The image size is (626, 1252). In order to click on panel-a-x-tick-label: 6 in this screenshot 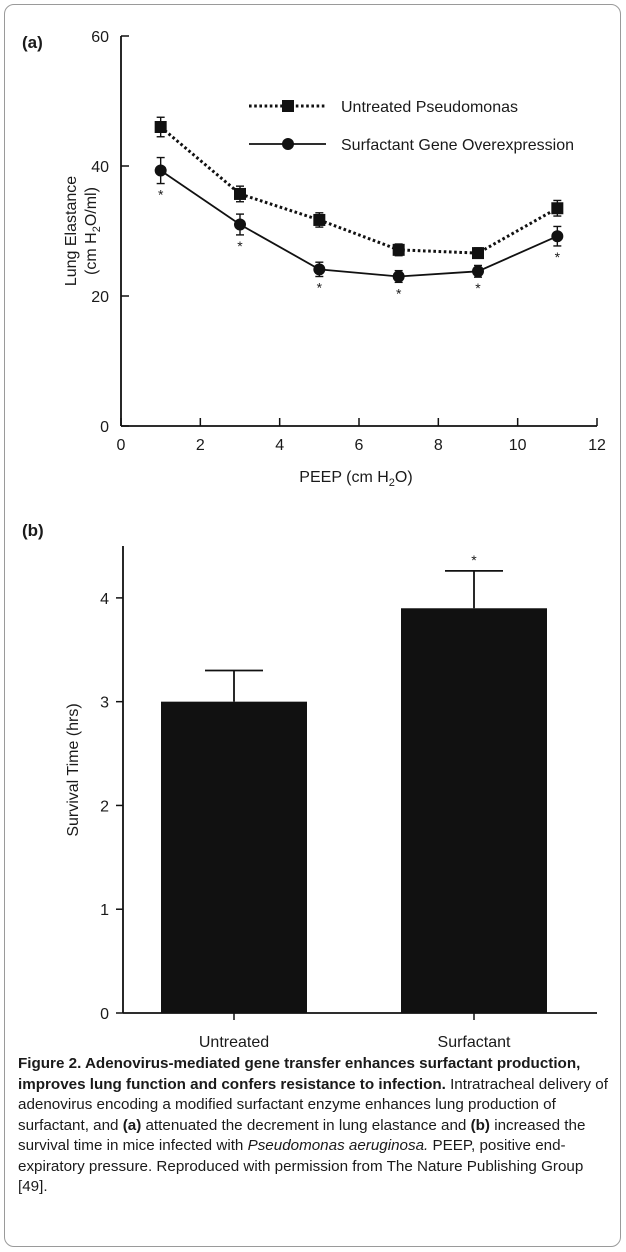, I will do `click(359, 445)`.